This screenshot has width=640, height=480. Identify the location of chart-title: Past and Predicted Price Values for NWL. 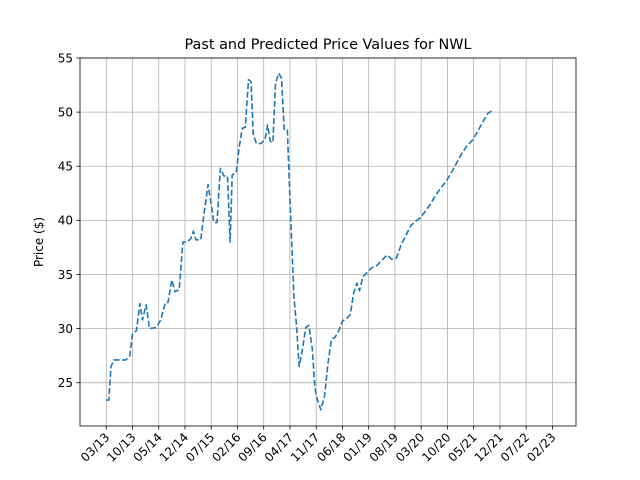
(328, 45).